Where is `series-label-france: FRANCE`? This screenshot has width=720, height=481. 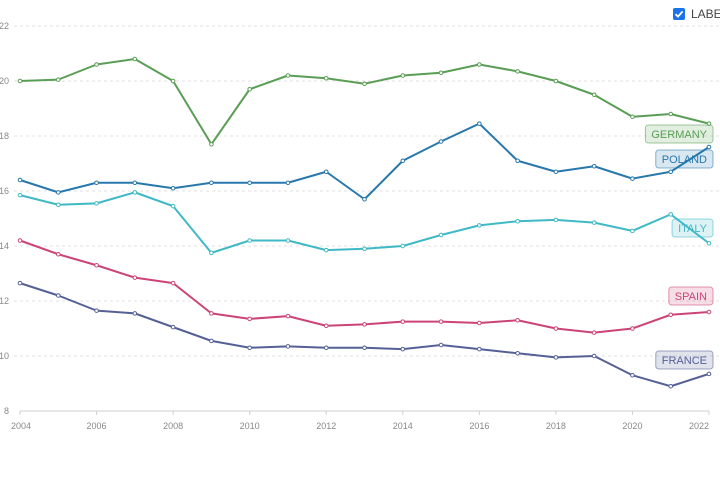
series-label-france: FRANCE is located at coordinates (684, 360).